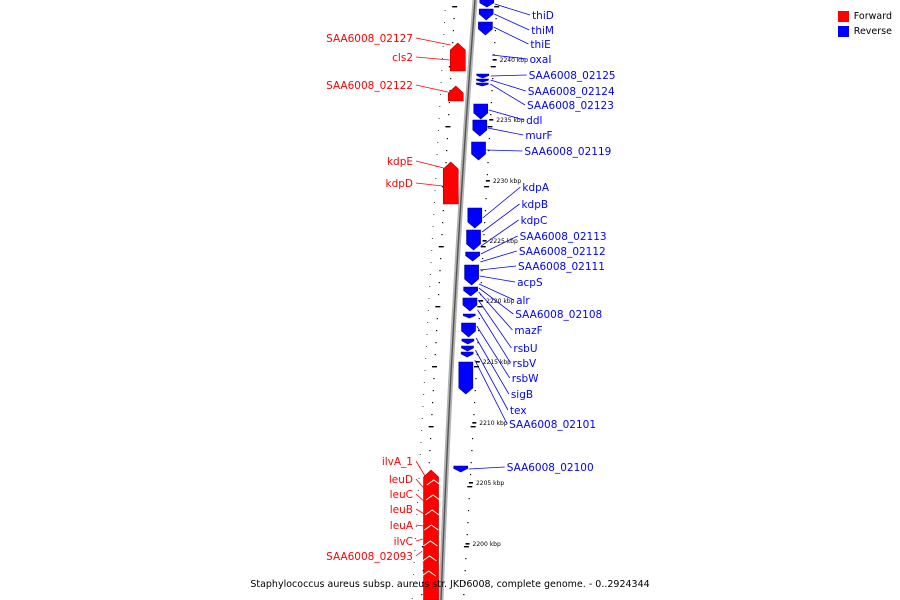 This screenshot has width=900, height=600. I want to click on gene-label-kdpa: kdpA, so click(535, 188).